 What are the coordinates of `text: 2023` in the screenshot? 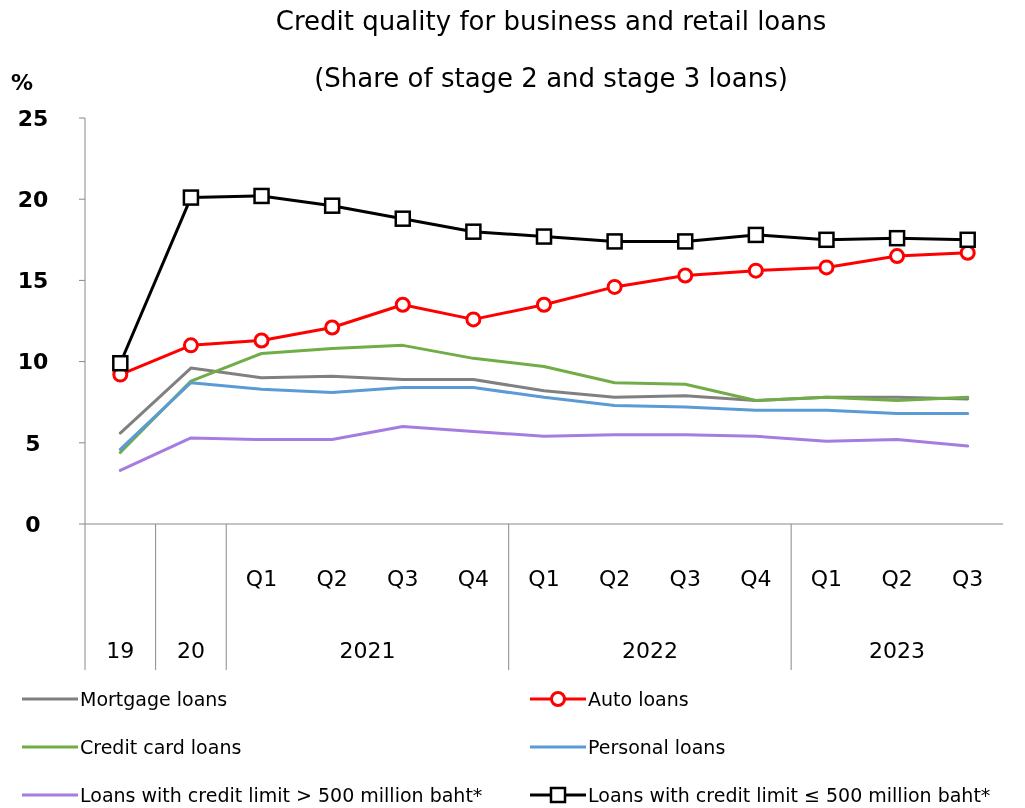 It's located at (897, 650).